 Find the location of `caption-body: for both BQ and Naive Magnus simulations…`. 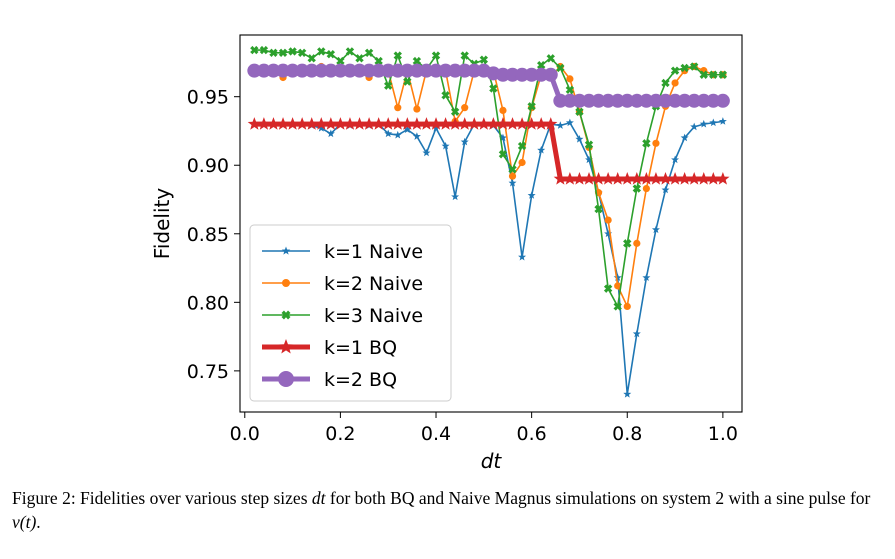

caption-body: for both BQ and Naive Magnus simulations… is located at coordinates (598, 498).